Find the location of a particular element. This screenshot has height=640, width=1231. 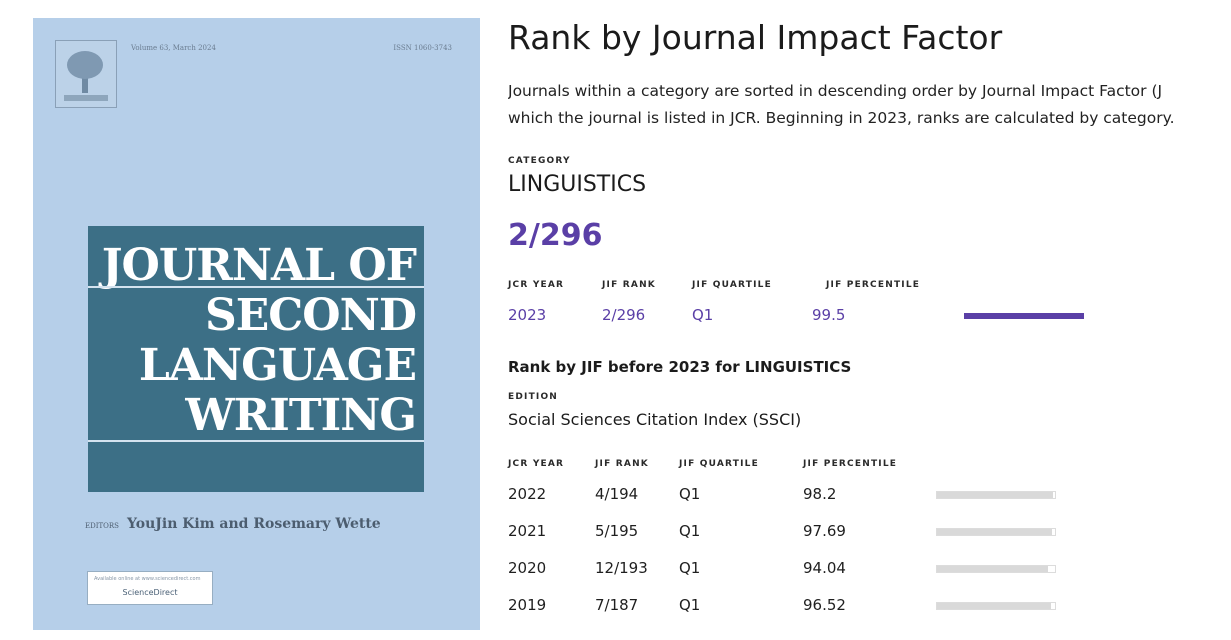

cell-rank: 12/193 is located at coordinates (621, 568).